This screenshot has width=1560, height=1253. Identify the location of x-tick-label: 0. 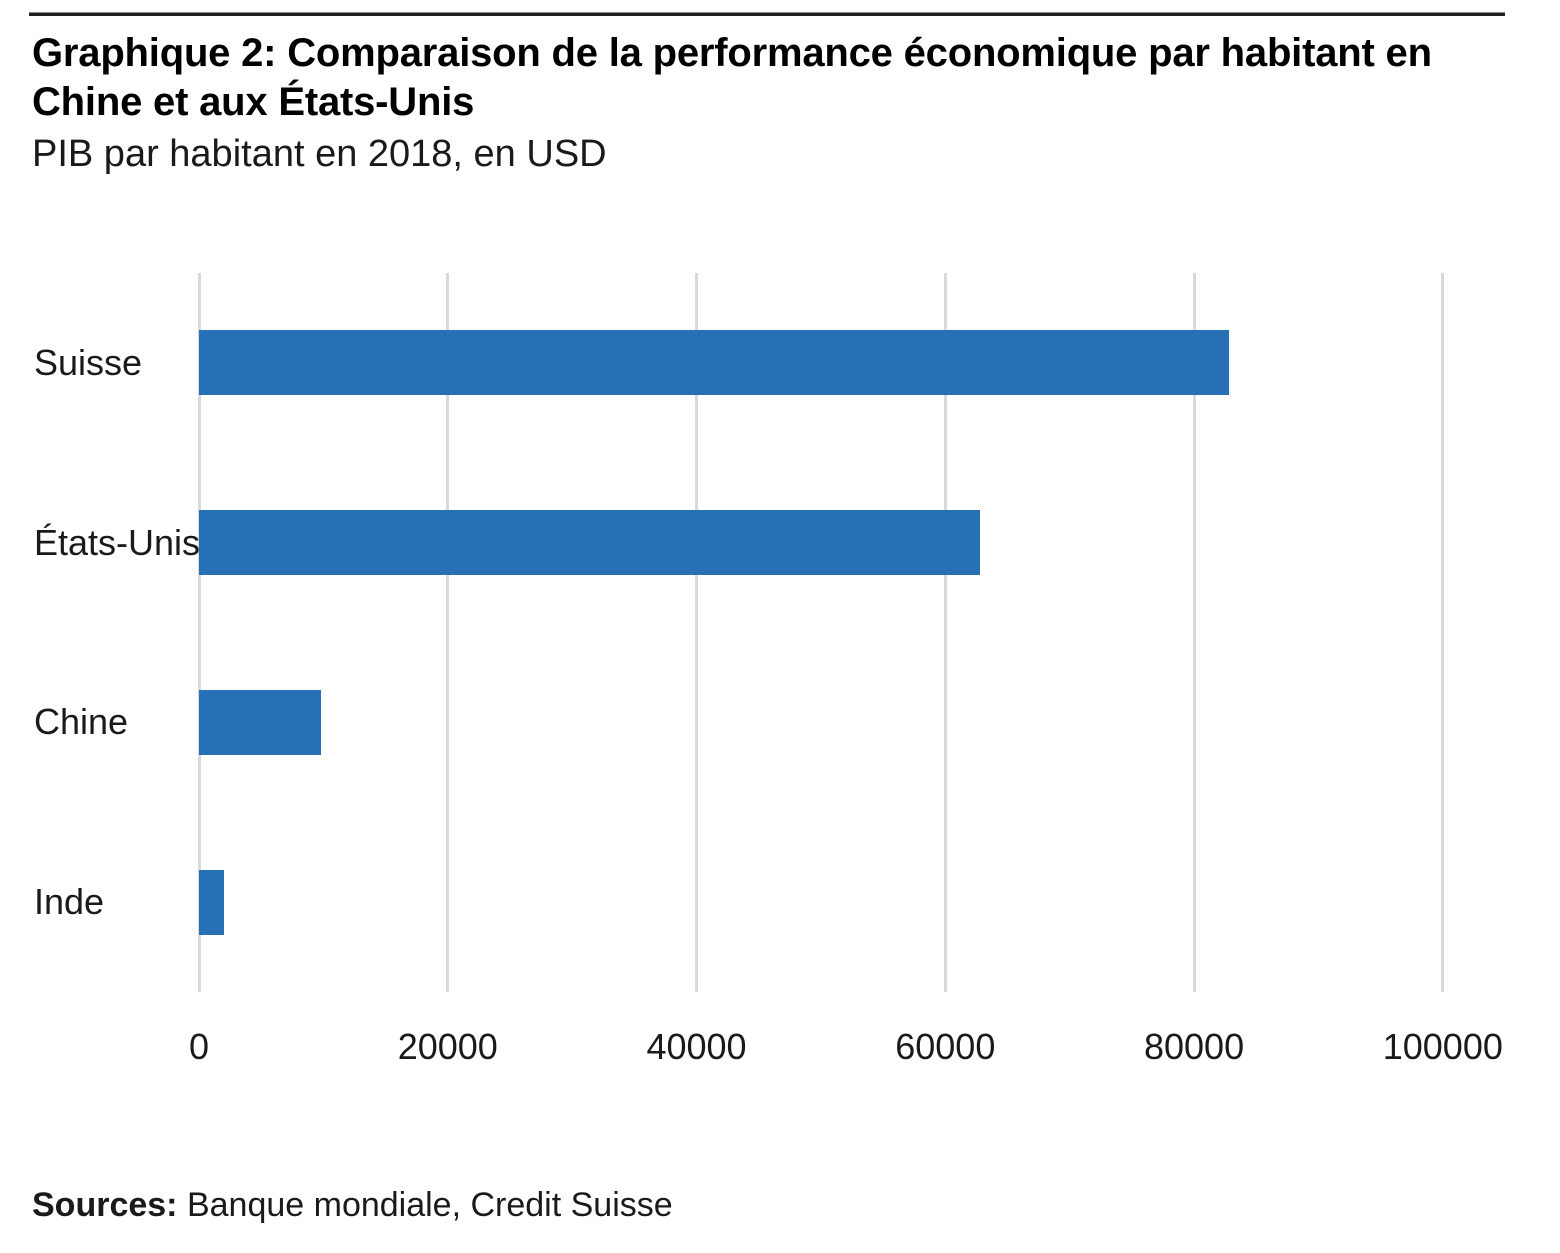
(199, 1046).